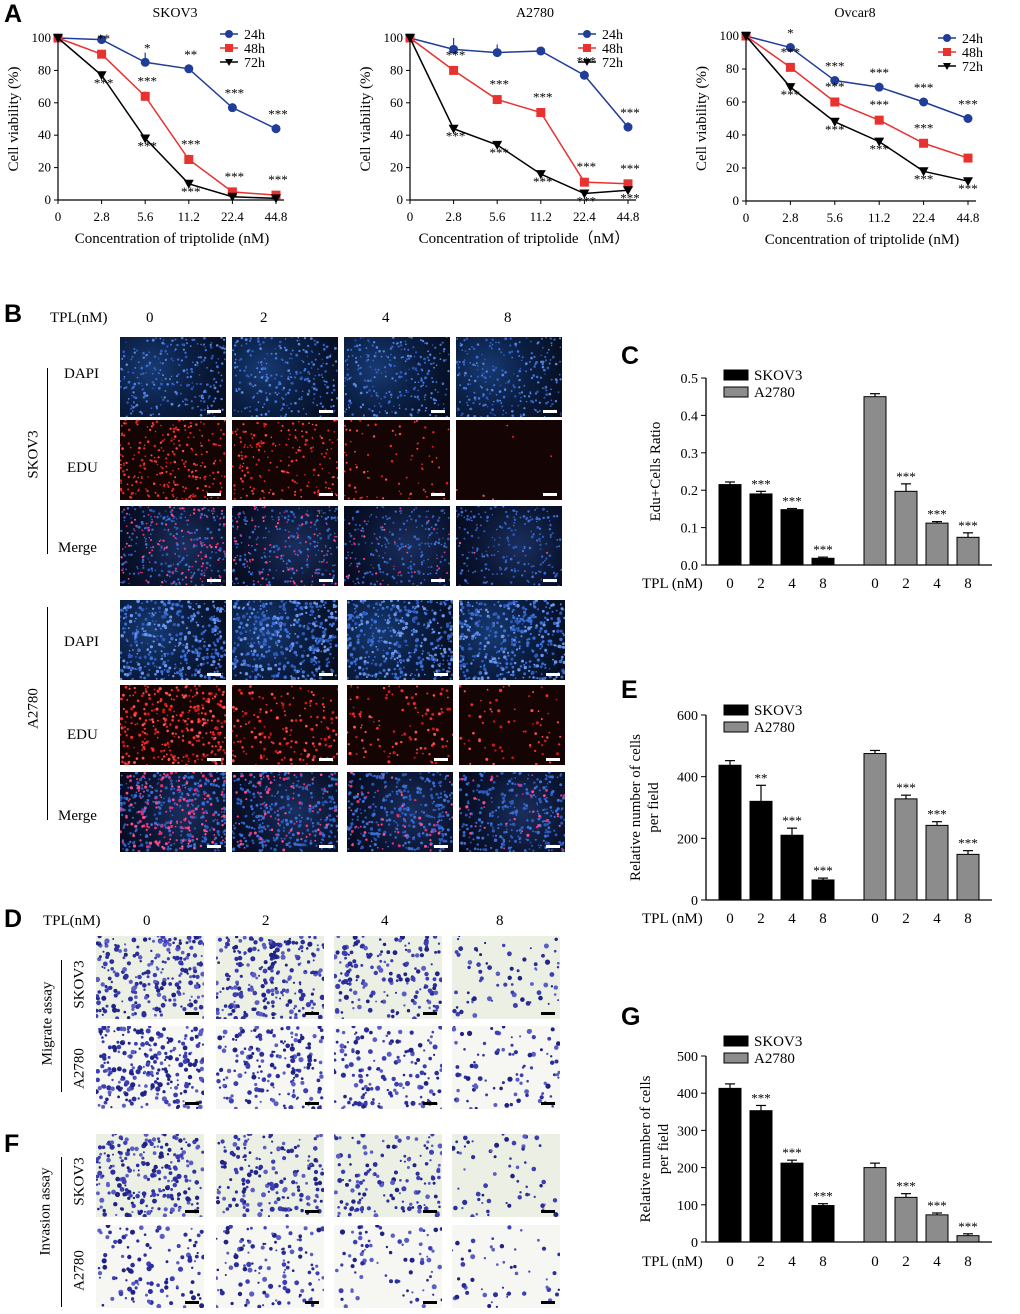 This screenshot has height=1314, width=1020. I want to click on x-tick-label: 5.6, so click(835, 217).